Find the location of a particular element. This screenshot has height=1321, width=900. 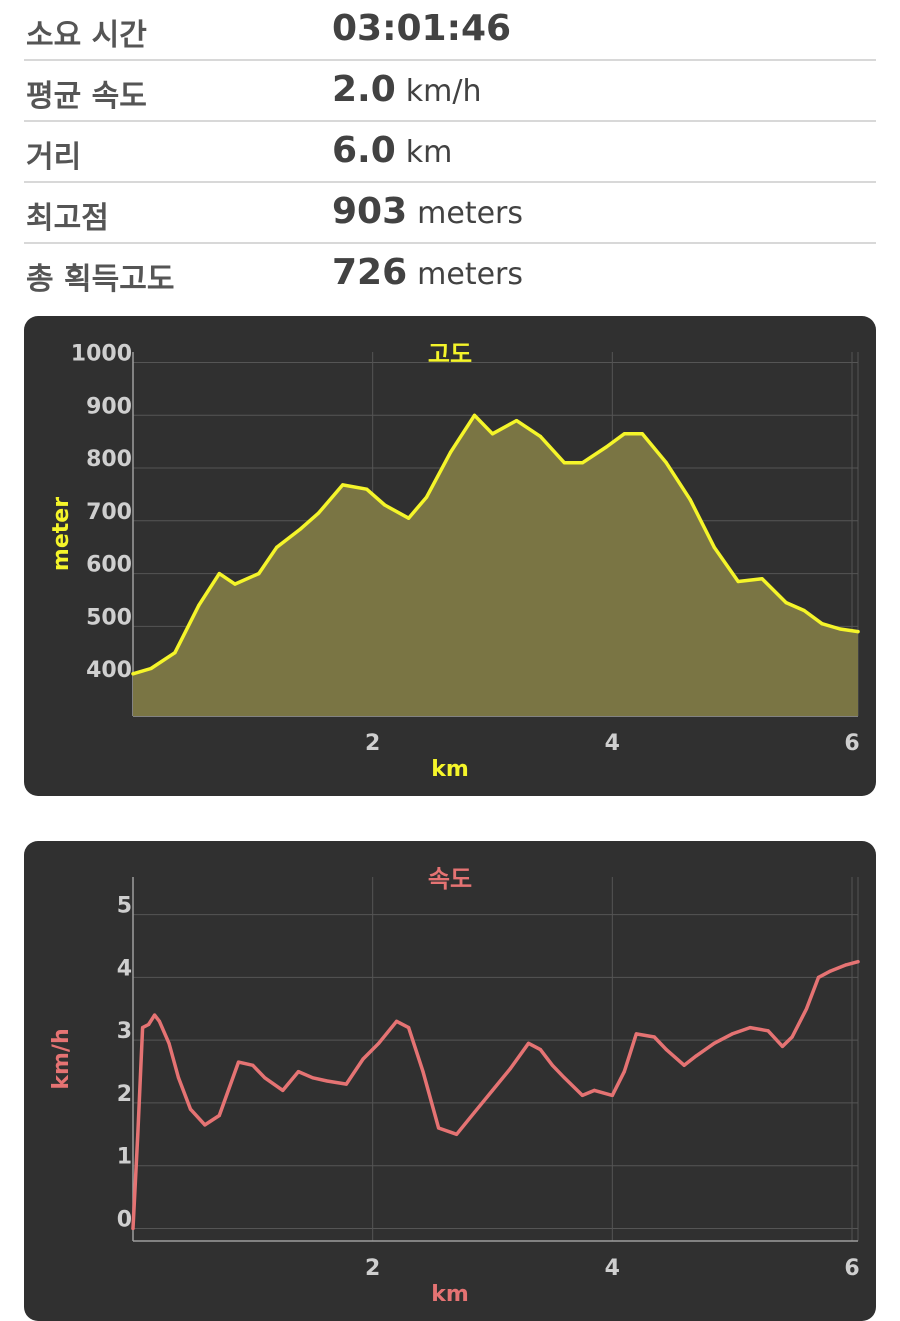

stat-value-box: 6.0 km is located at coordinates (392, 150).